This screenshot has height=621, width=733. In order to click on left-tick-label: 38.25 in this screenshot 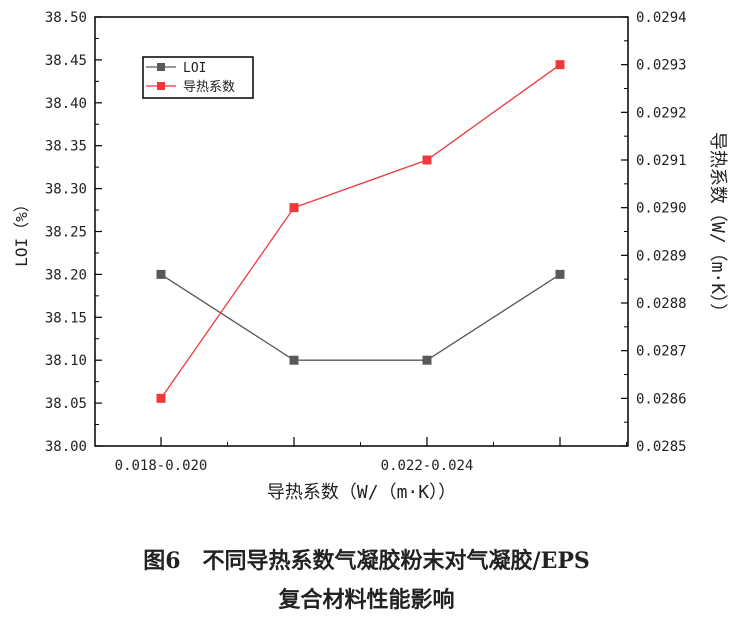, I will do `click(66, 233)`.